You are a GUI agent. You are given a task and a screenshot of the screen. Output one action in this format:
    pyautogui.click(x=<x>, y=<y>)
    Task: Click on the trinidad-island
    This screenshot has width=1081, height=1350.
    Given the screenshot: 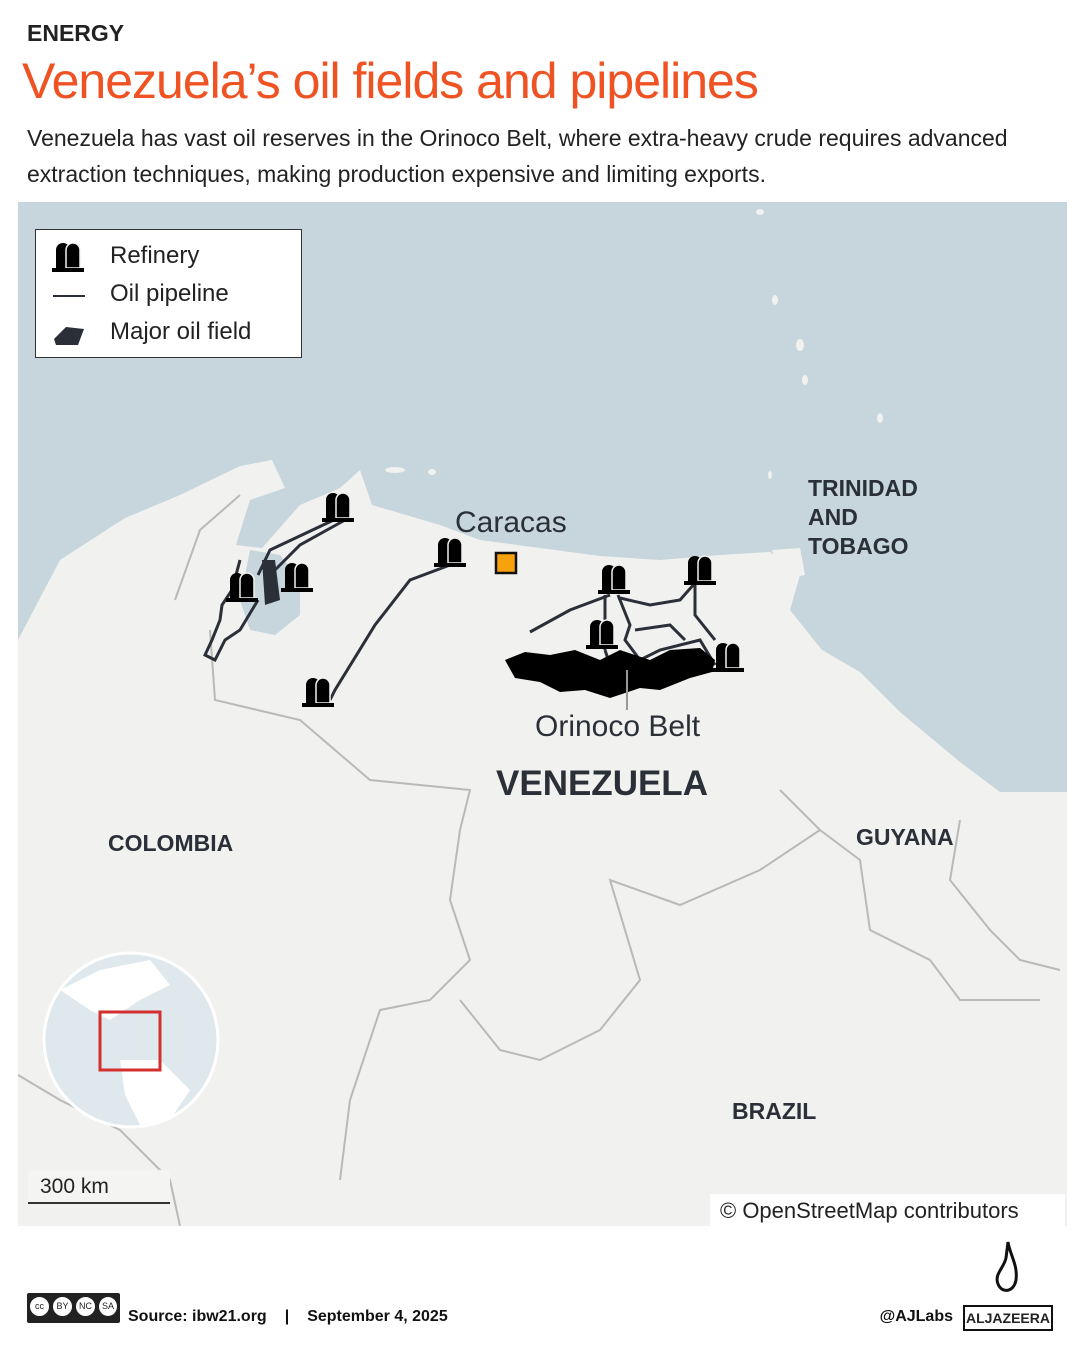 What is the action you would take?
    pyautogui.click(x=788, y=564)
    